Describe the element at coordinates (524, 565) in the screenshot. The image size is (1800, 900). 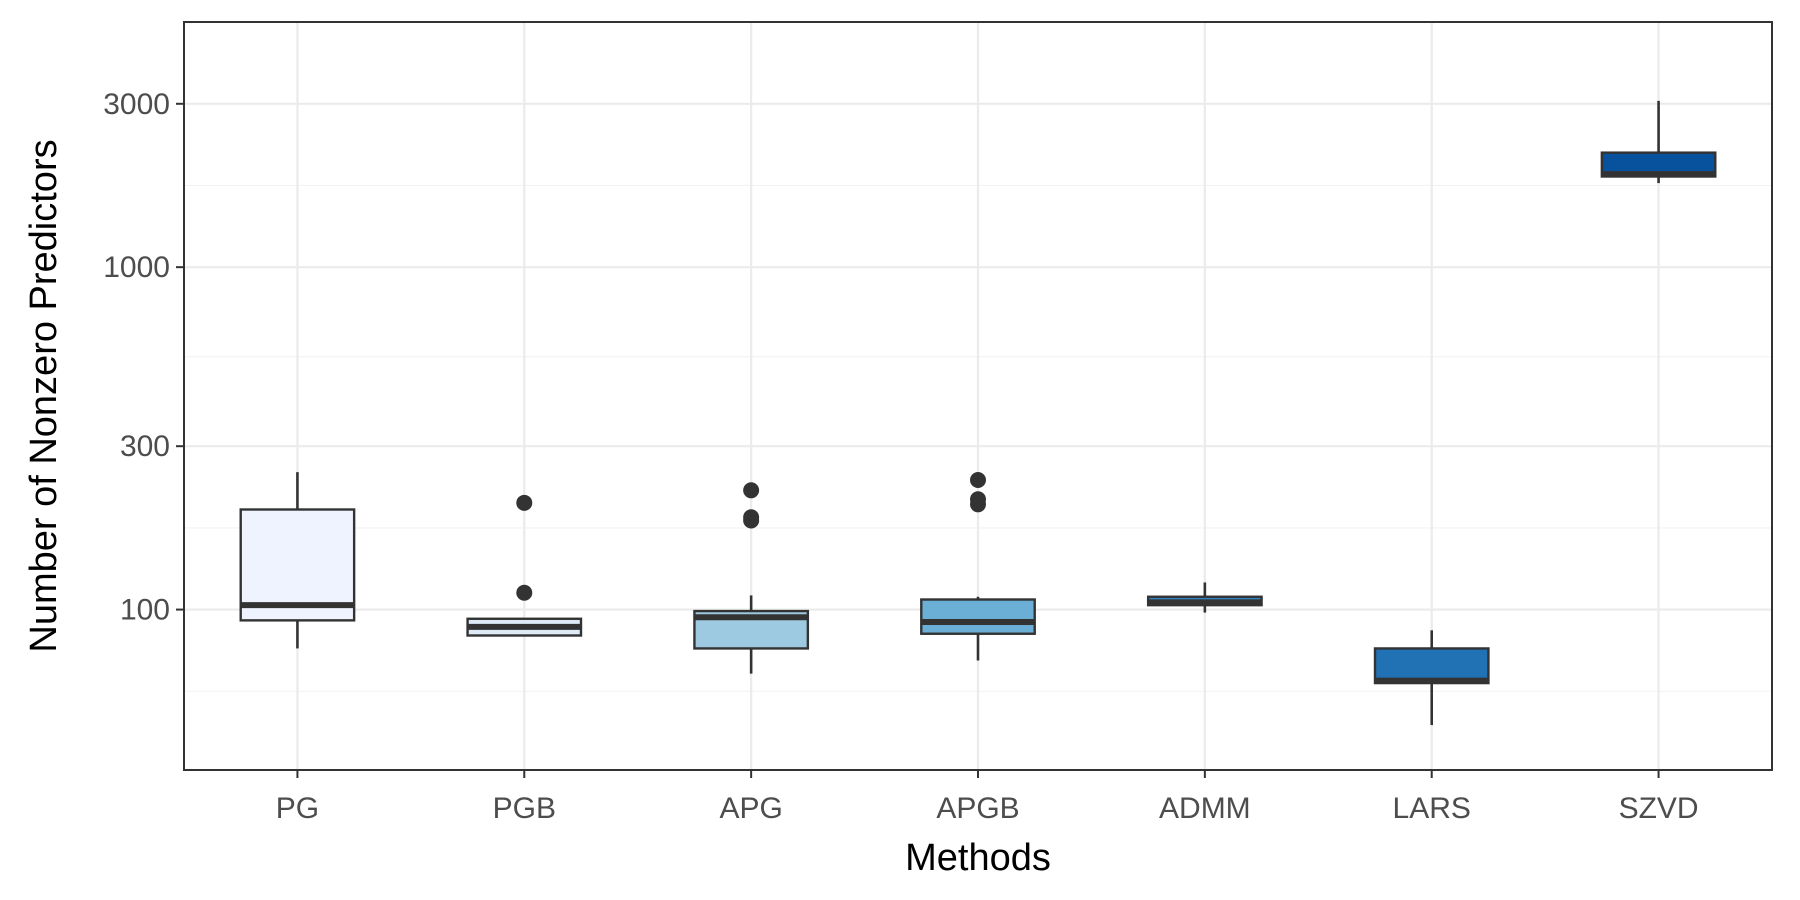
I see `box-pgb` at that location.